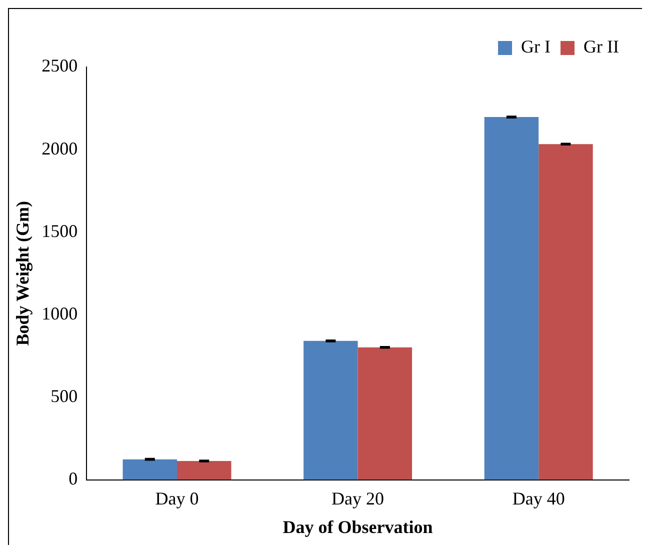 This screenshot has width=651, height=554. I want to click on legend-label: Gr II, so click(602, 46).